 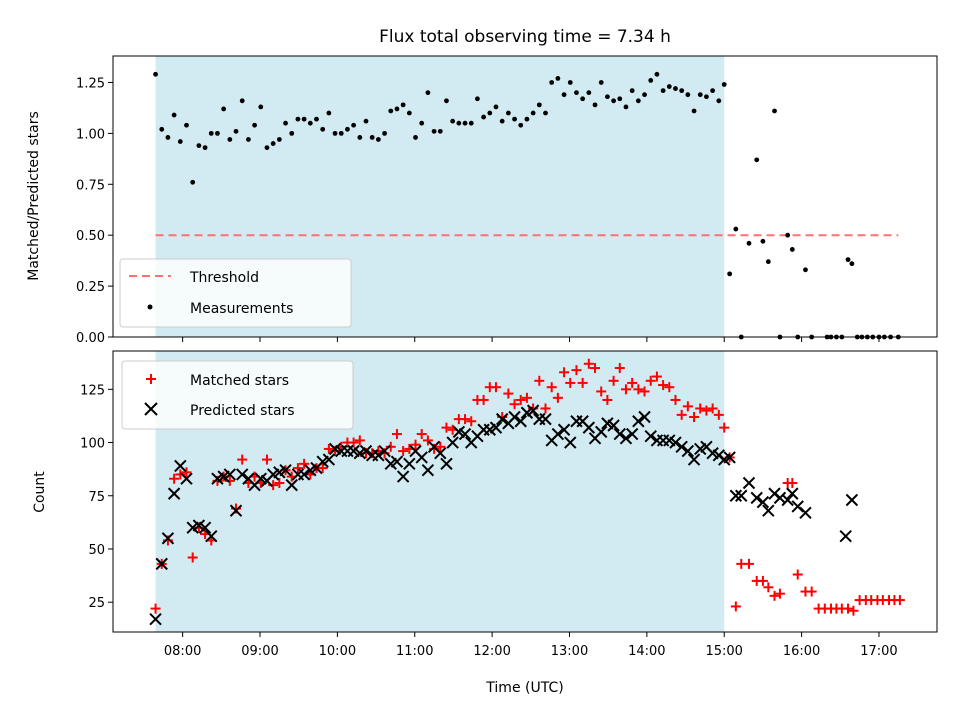 I want to click on top-legend-box, so click(x=235, y=293).